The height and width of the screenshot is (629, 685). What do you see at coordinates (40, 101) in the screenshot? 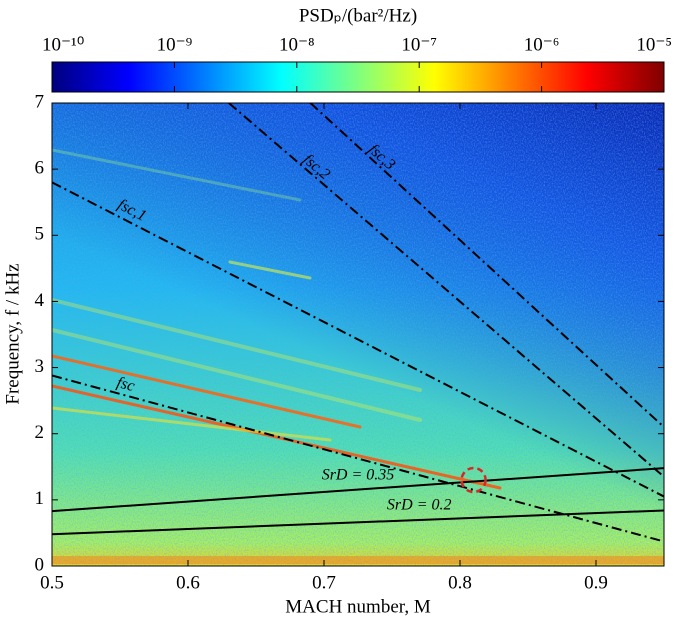
I see `y-tick-label: 7` at bounding box center [40, 101].